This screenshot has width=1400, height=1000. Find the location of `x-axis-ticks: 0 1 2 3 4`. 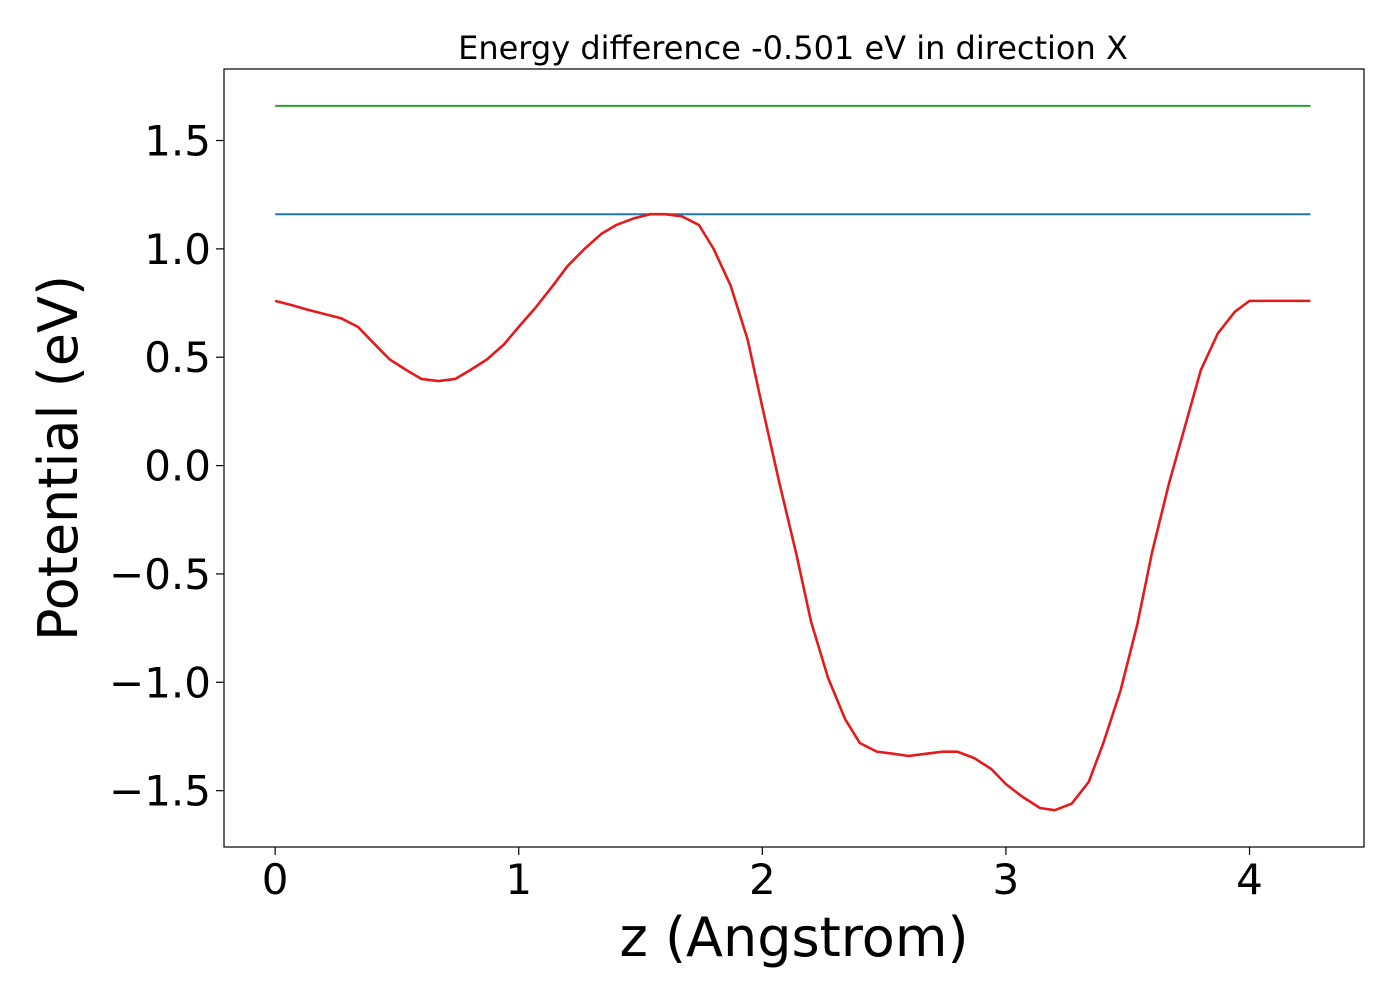

x-axis-ticks: 0 1 2 3 4 is located at coordinates (762, 875).